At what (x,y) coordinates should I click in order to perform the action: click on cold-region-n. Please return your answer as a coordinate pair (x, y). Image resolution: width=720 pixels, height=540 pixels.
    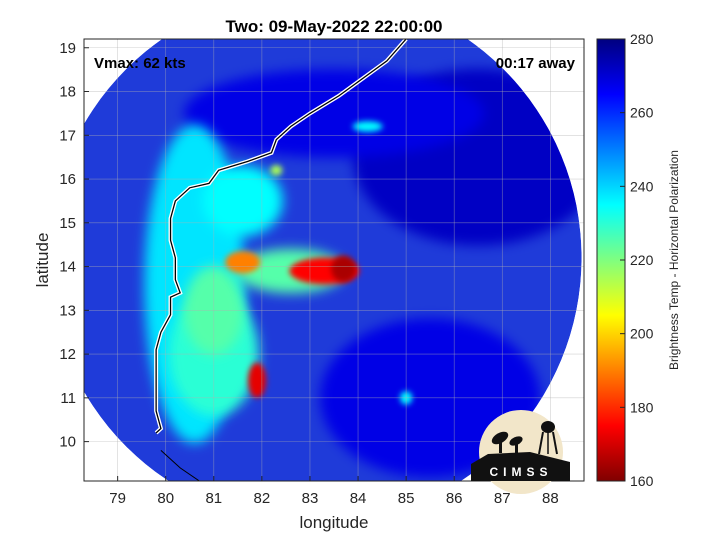
    Looking at the image, I should click on (334, 113).